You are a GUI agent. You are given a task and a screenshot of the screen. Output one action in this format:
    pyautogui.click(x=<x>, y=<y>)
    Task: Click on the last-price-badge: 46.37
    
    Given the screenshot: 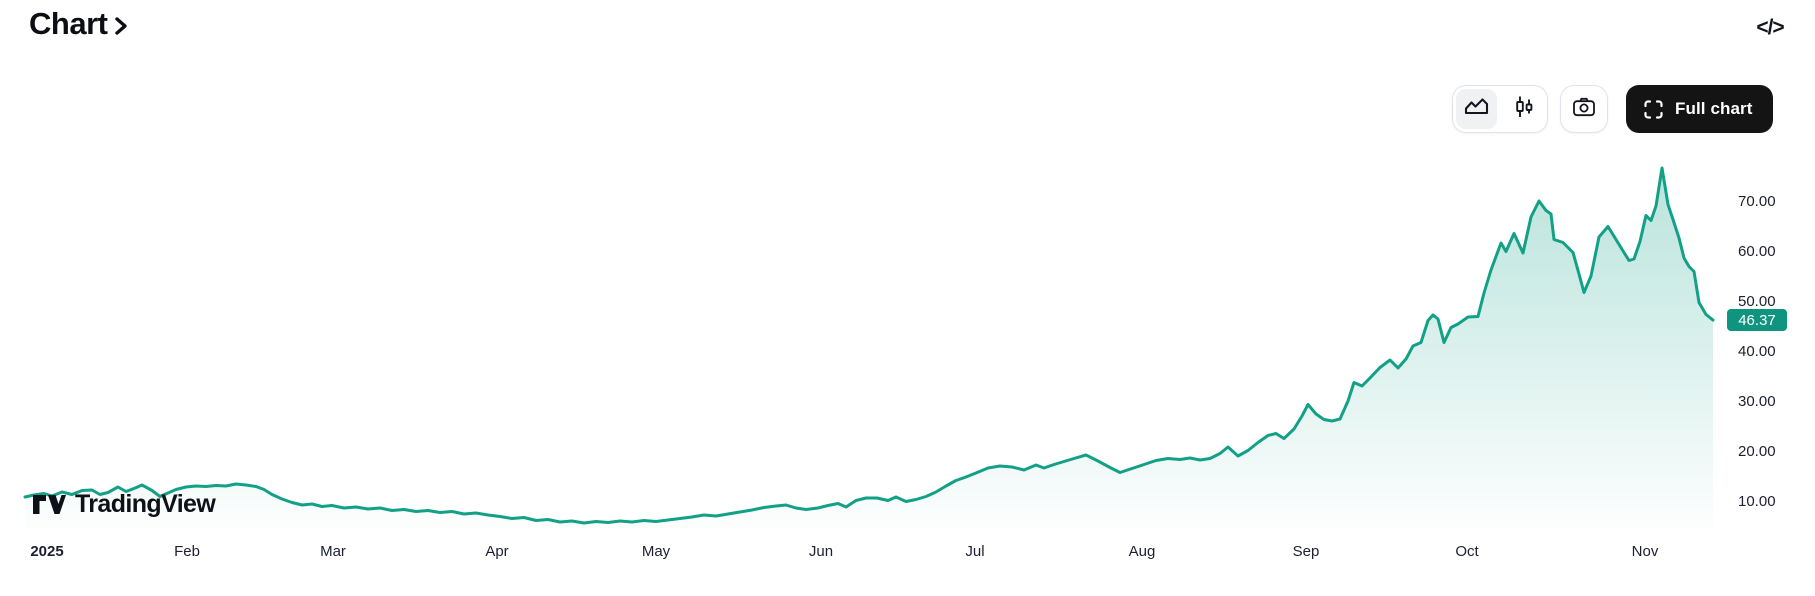 What is the action you would take?
    pyautogui.click(x=1757, y=320)
    